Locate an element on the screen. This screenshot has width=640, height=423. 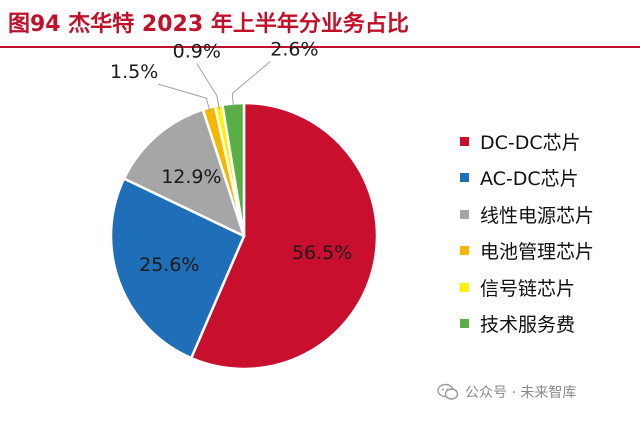
slice-value-label: 56.5% is located at coordinates (322, 253).